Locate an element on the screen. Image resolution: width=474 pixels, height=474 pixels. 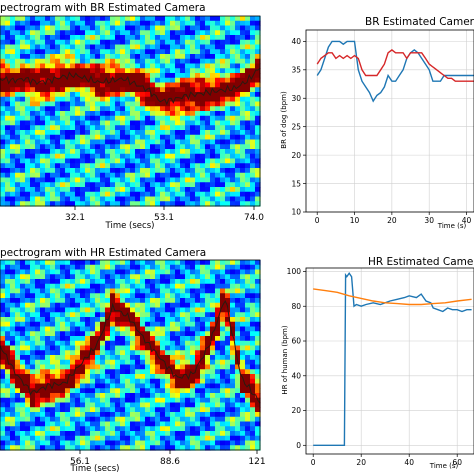
y-tick-label: 100 is located at coordinates (294, 271).